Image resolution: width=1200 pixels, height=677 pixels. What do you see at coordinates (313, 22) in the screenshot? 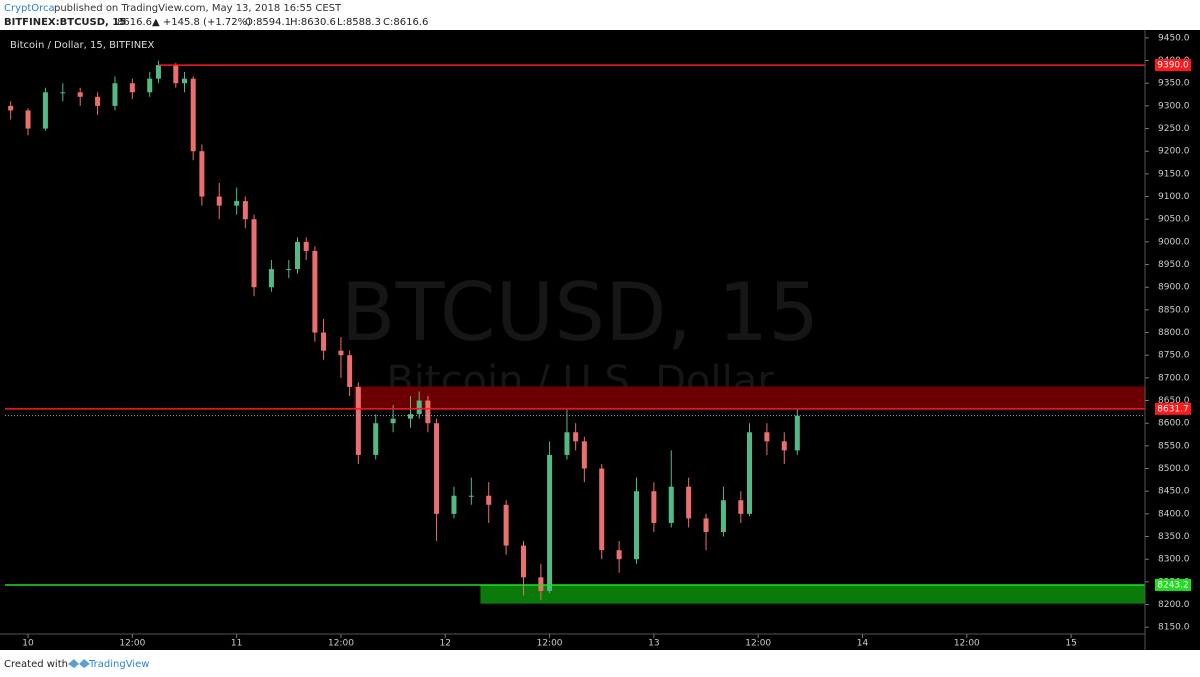
I see `high-price: H:8630.6` at bounding box center [313, 22].